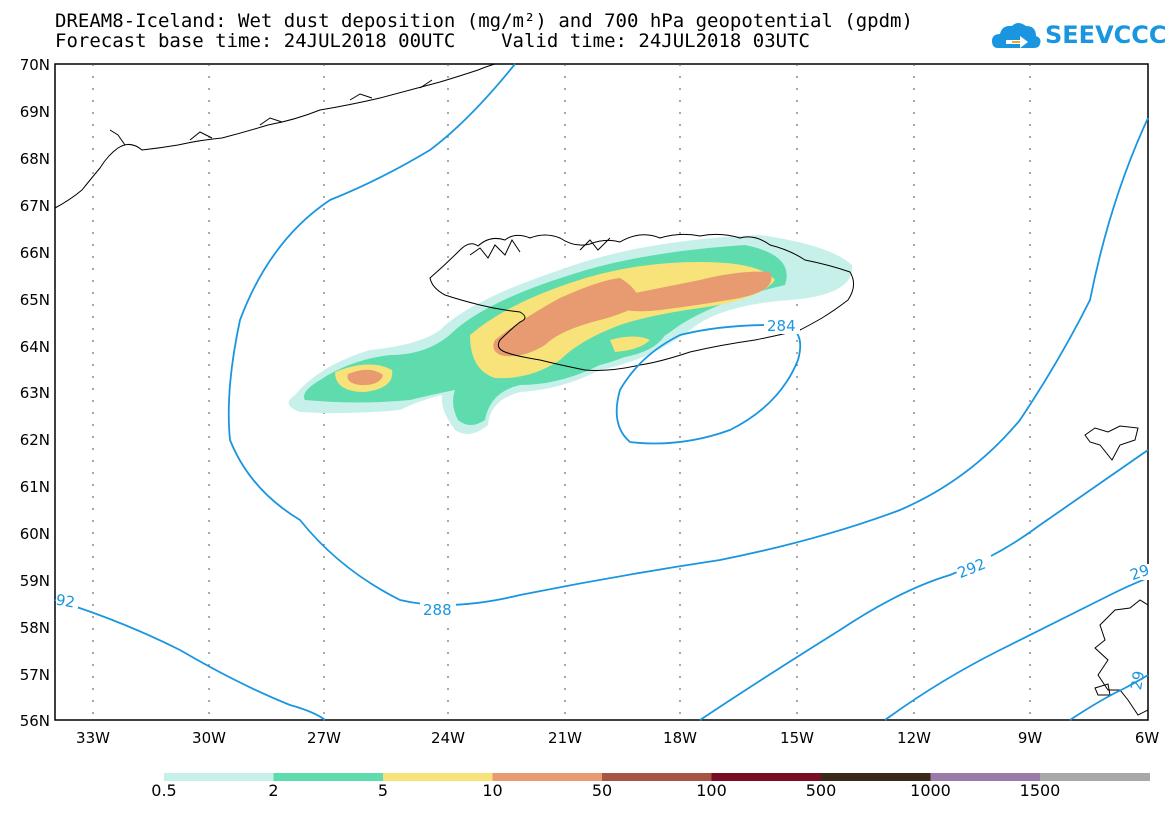 This screenshot has width=1175, height=815. Describe the element at coordinates (930, 790) in the screenshot. I see `legend-label: 1000` at that location.